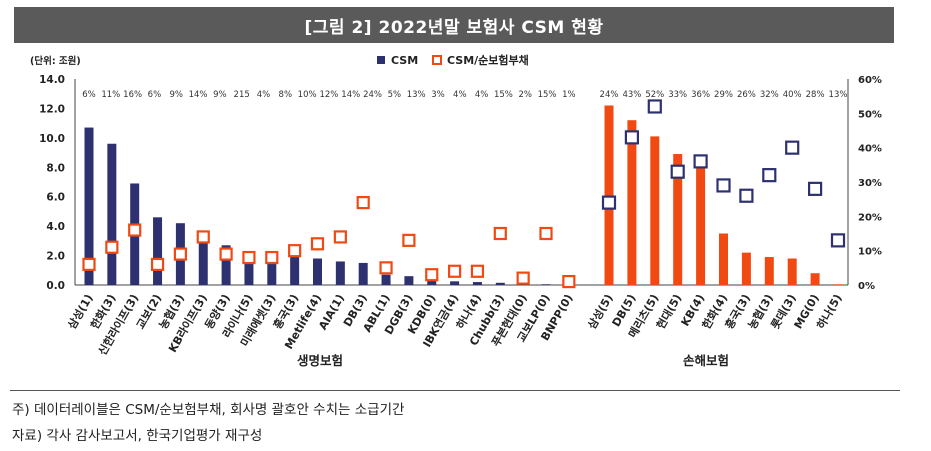 The width and height of the screenshot is (931, 451). Describe the element at coordinates (220, 95) in the screenshot. I see `ratio-data-label: 9%` at that location.